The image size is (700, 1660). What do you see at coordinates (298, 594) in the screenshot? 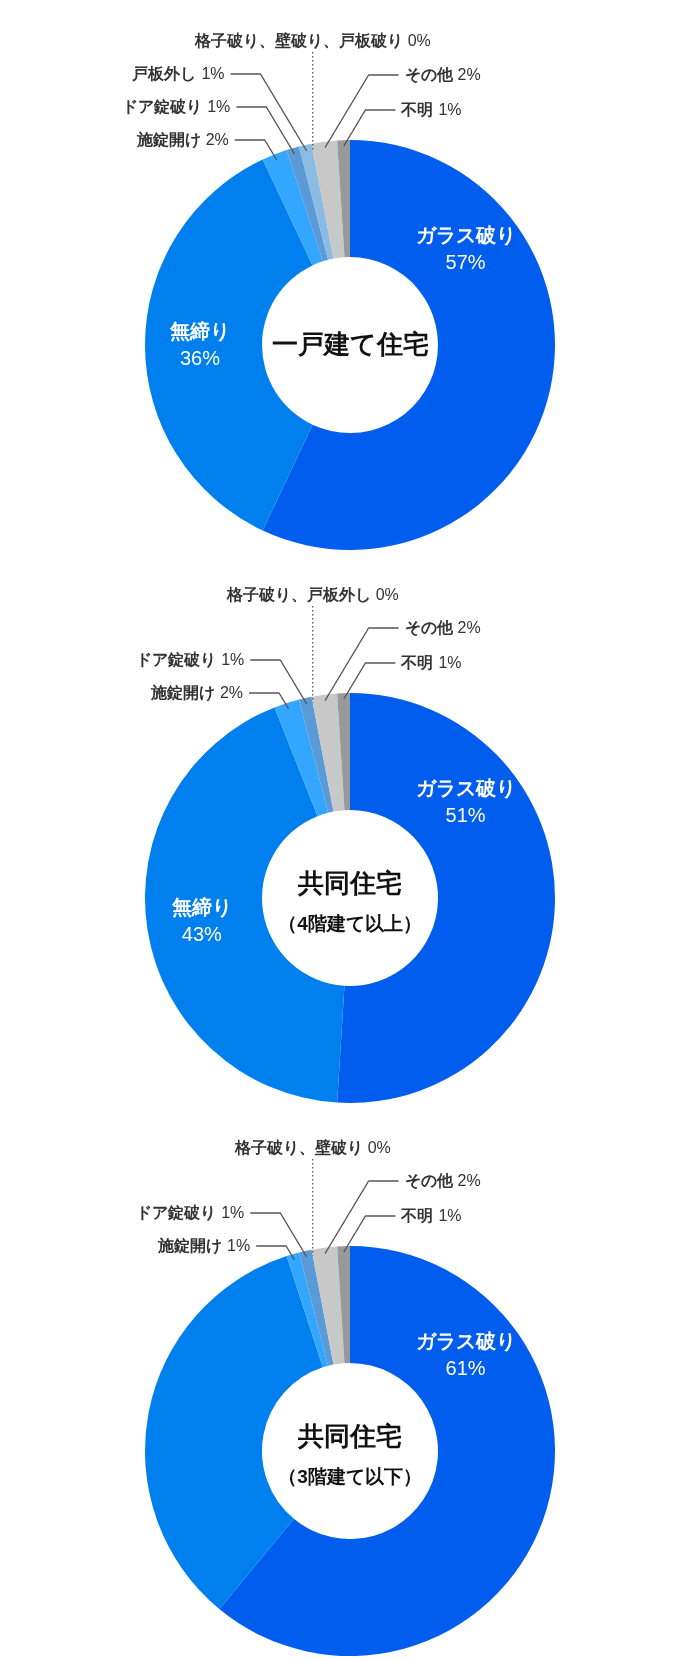
I see `category-label: 格子破り、戸板外し` at bounding box center [298, 594].